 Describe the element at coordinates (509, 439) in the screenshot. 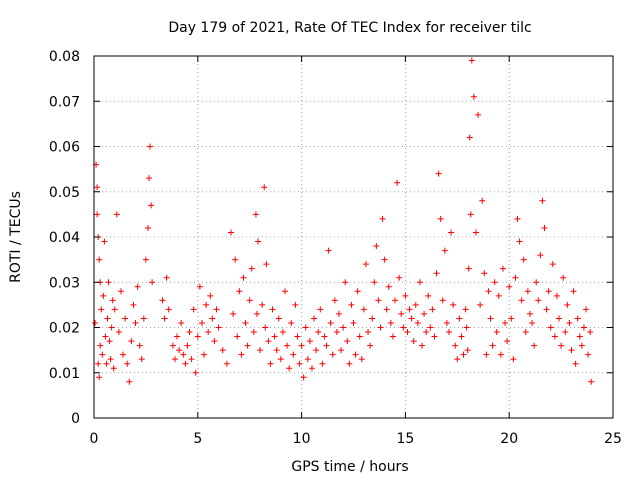

I see `x-tick-label: 20` at that location.